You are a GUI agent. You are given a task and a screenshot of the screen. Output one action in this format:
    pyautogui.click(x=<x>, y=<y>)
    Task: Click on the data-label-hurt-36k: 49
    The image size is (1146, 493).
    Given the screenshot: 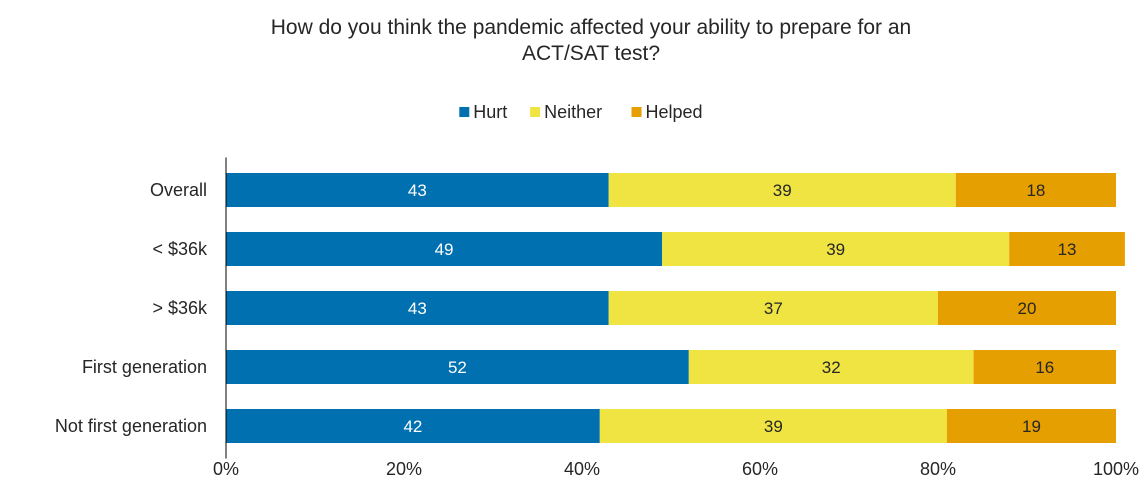 What is the action you would take?
    pyautogui.click(x=444, y=249)
    